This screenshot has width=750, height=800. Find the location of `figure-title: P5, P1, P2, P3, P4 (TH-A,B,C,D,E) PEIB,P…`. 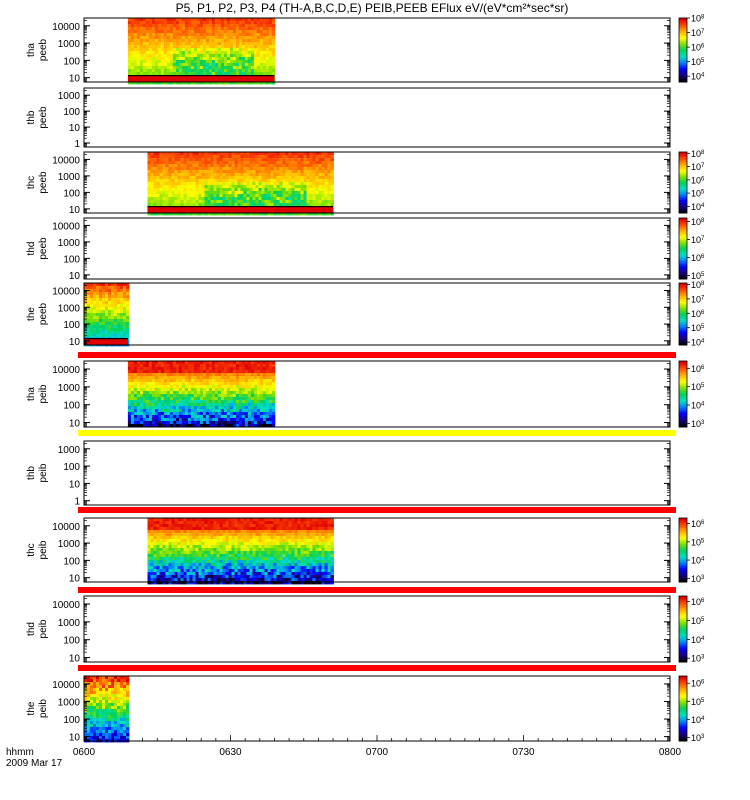

figure-title: P5, P1, P2, P3, P4 (TH-A,B,C,D,E) PEIB,P… is located at coordinates (372, 8).